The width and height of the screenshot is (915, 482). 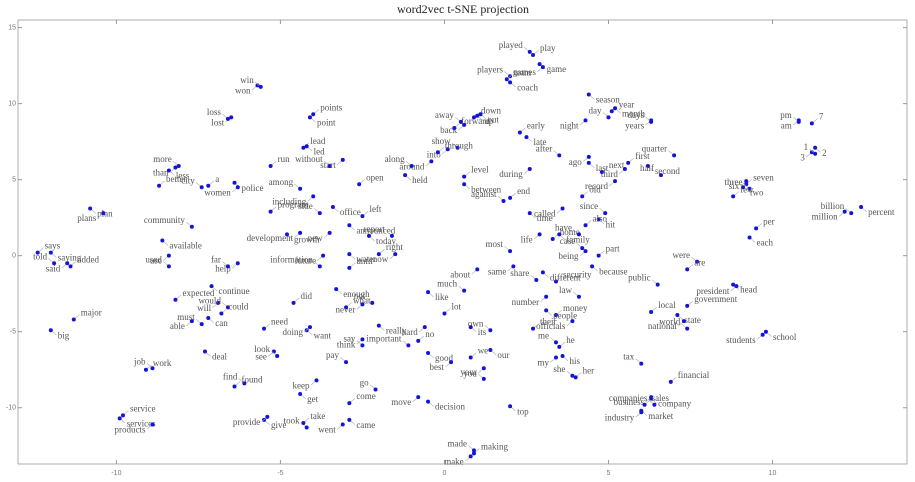 I want to click on word-label: next, so click(x=617, y=165).